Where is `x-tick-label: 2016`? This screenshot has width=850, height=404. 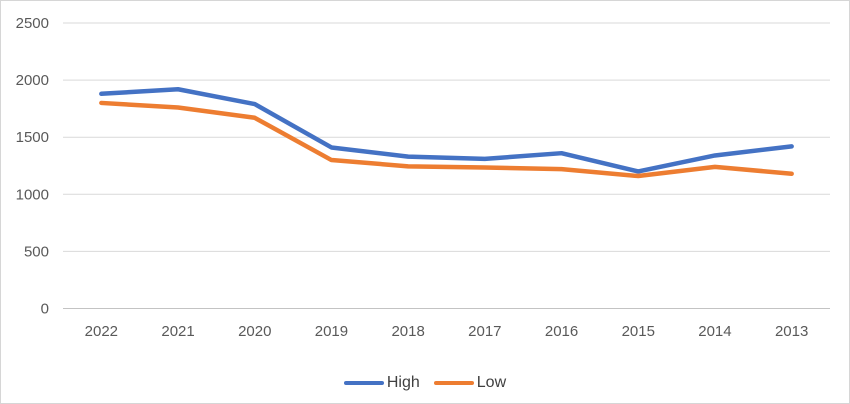 x-tick-label: 2016 is located at coordinates (561, 331).